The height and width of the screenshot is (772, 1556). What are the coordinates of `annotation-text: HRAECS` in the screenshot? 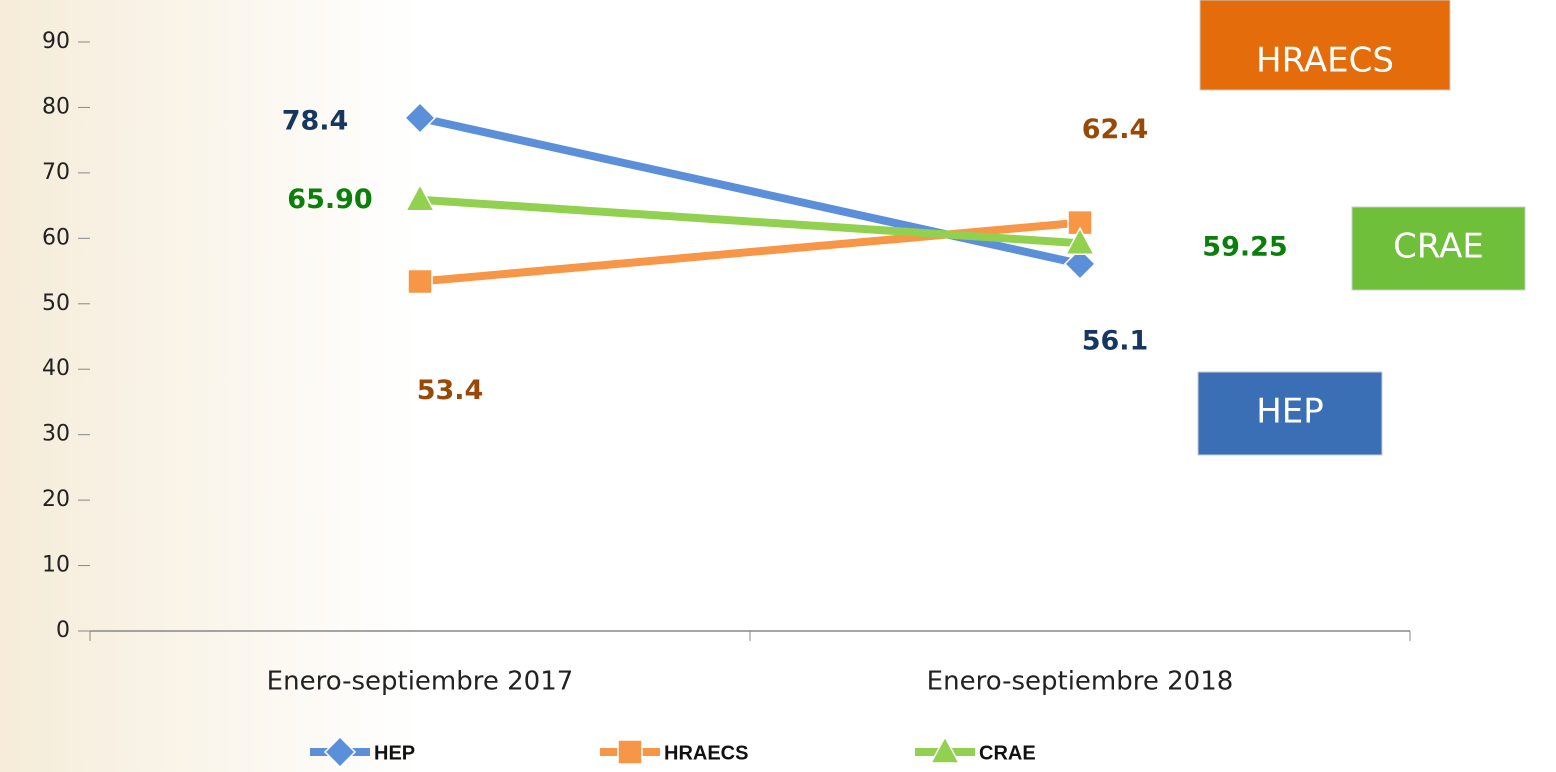 It's located at (1325, 61).